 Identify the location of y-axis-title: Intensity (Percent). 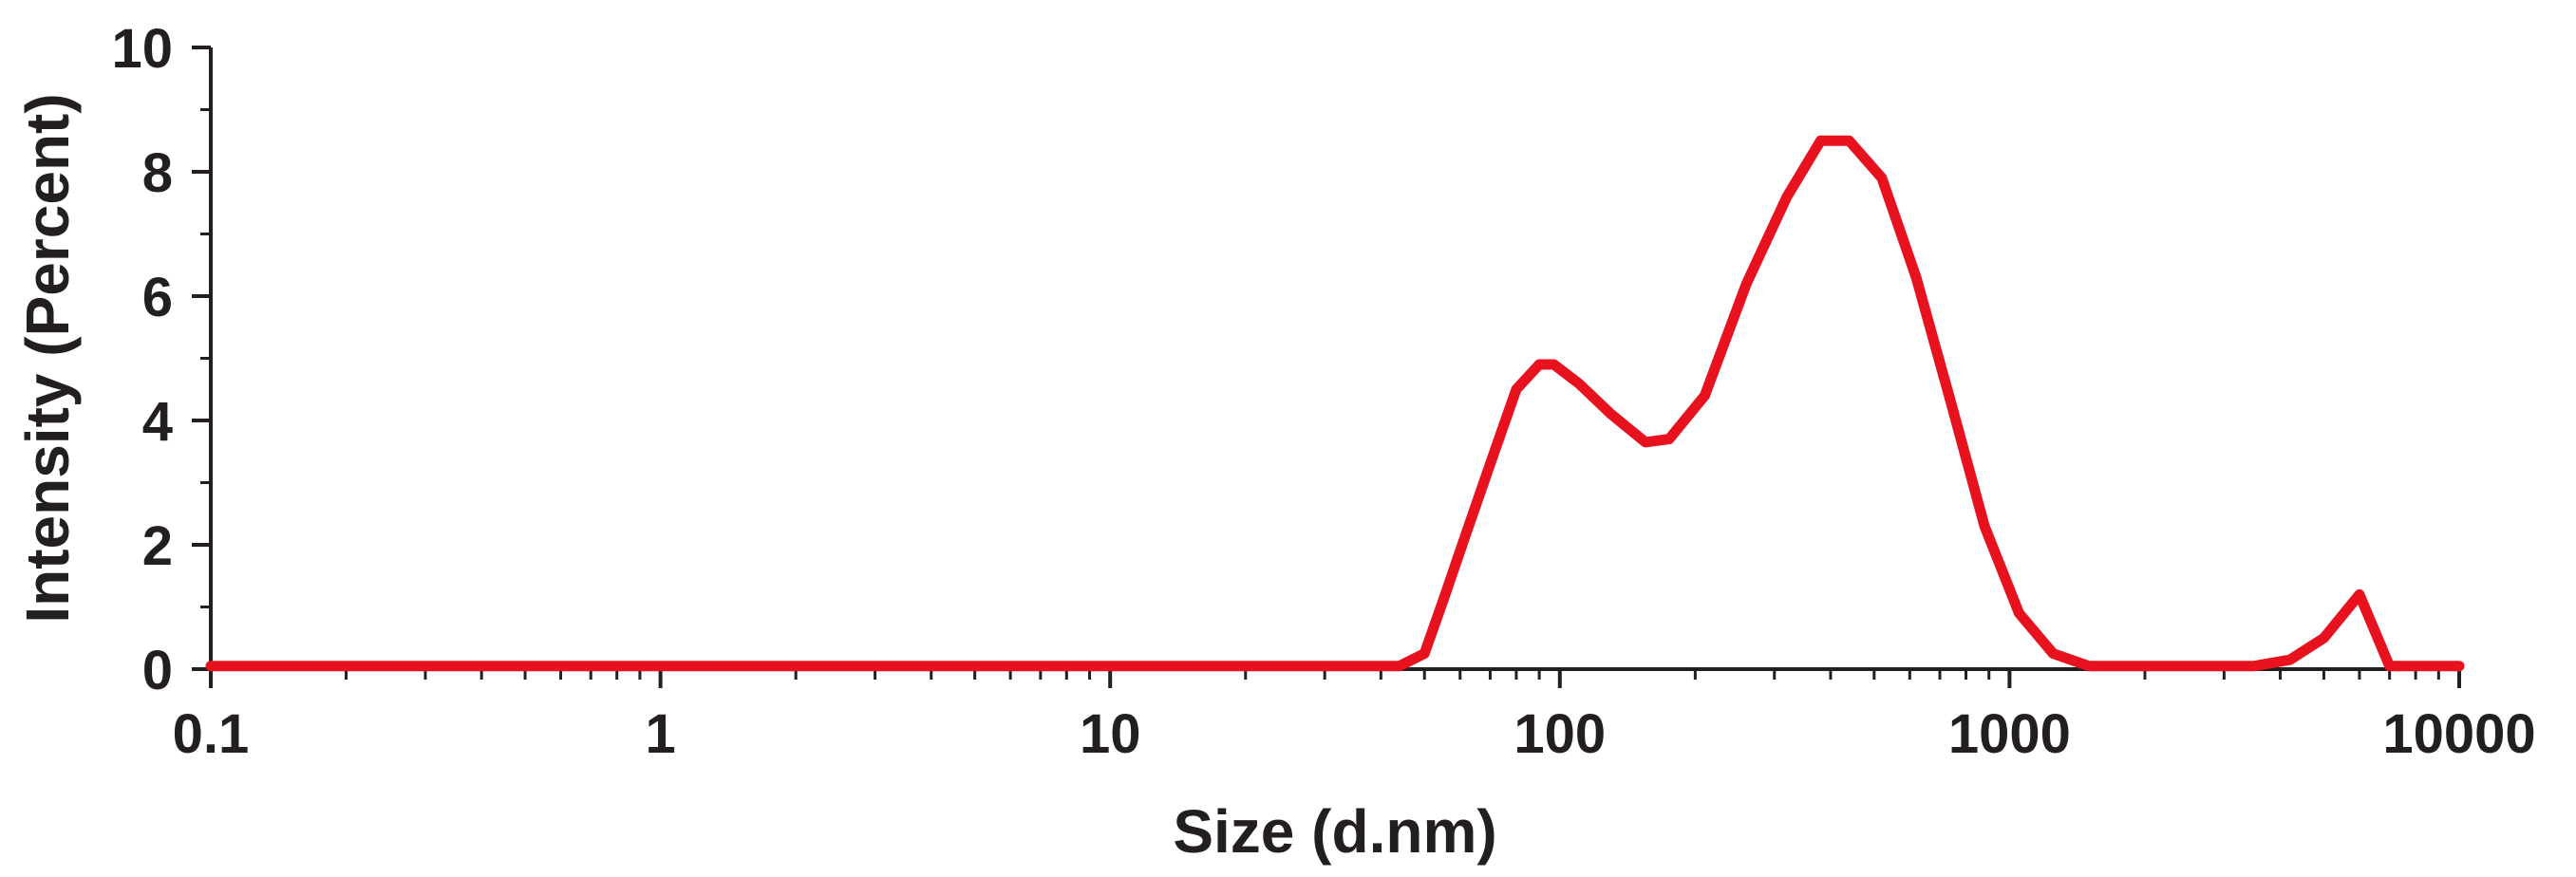
(47, 358).